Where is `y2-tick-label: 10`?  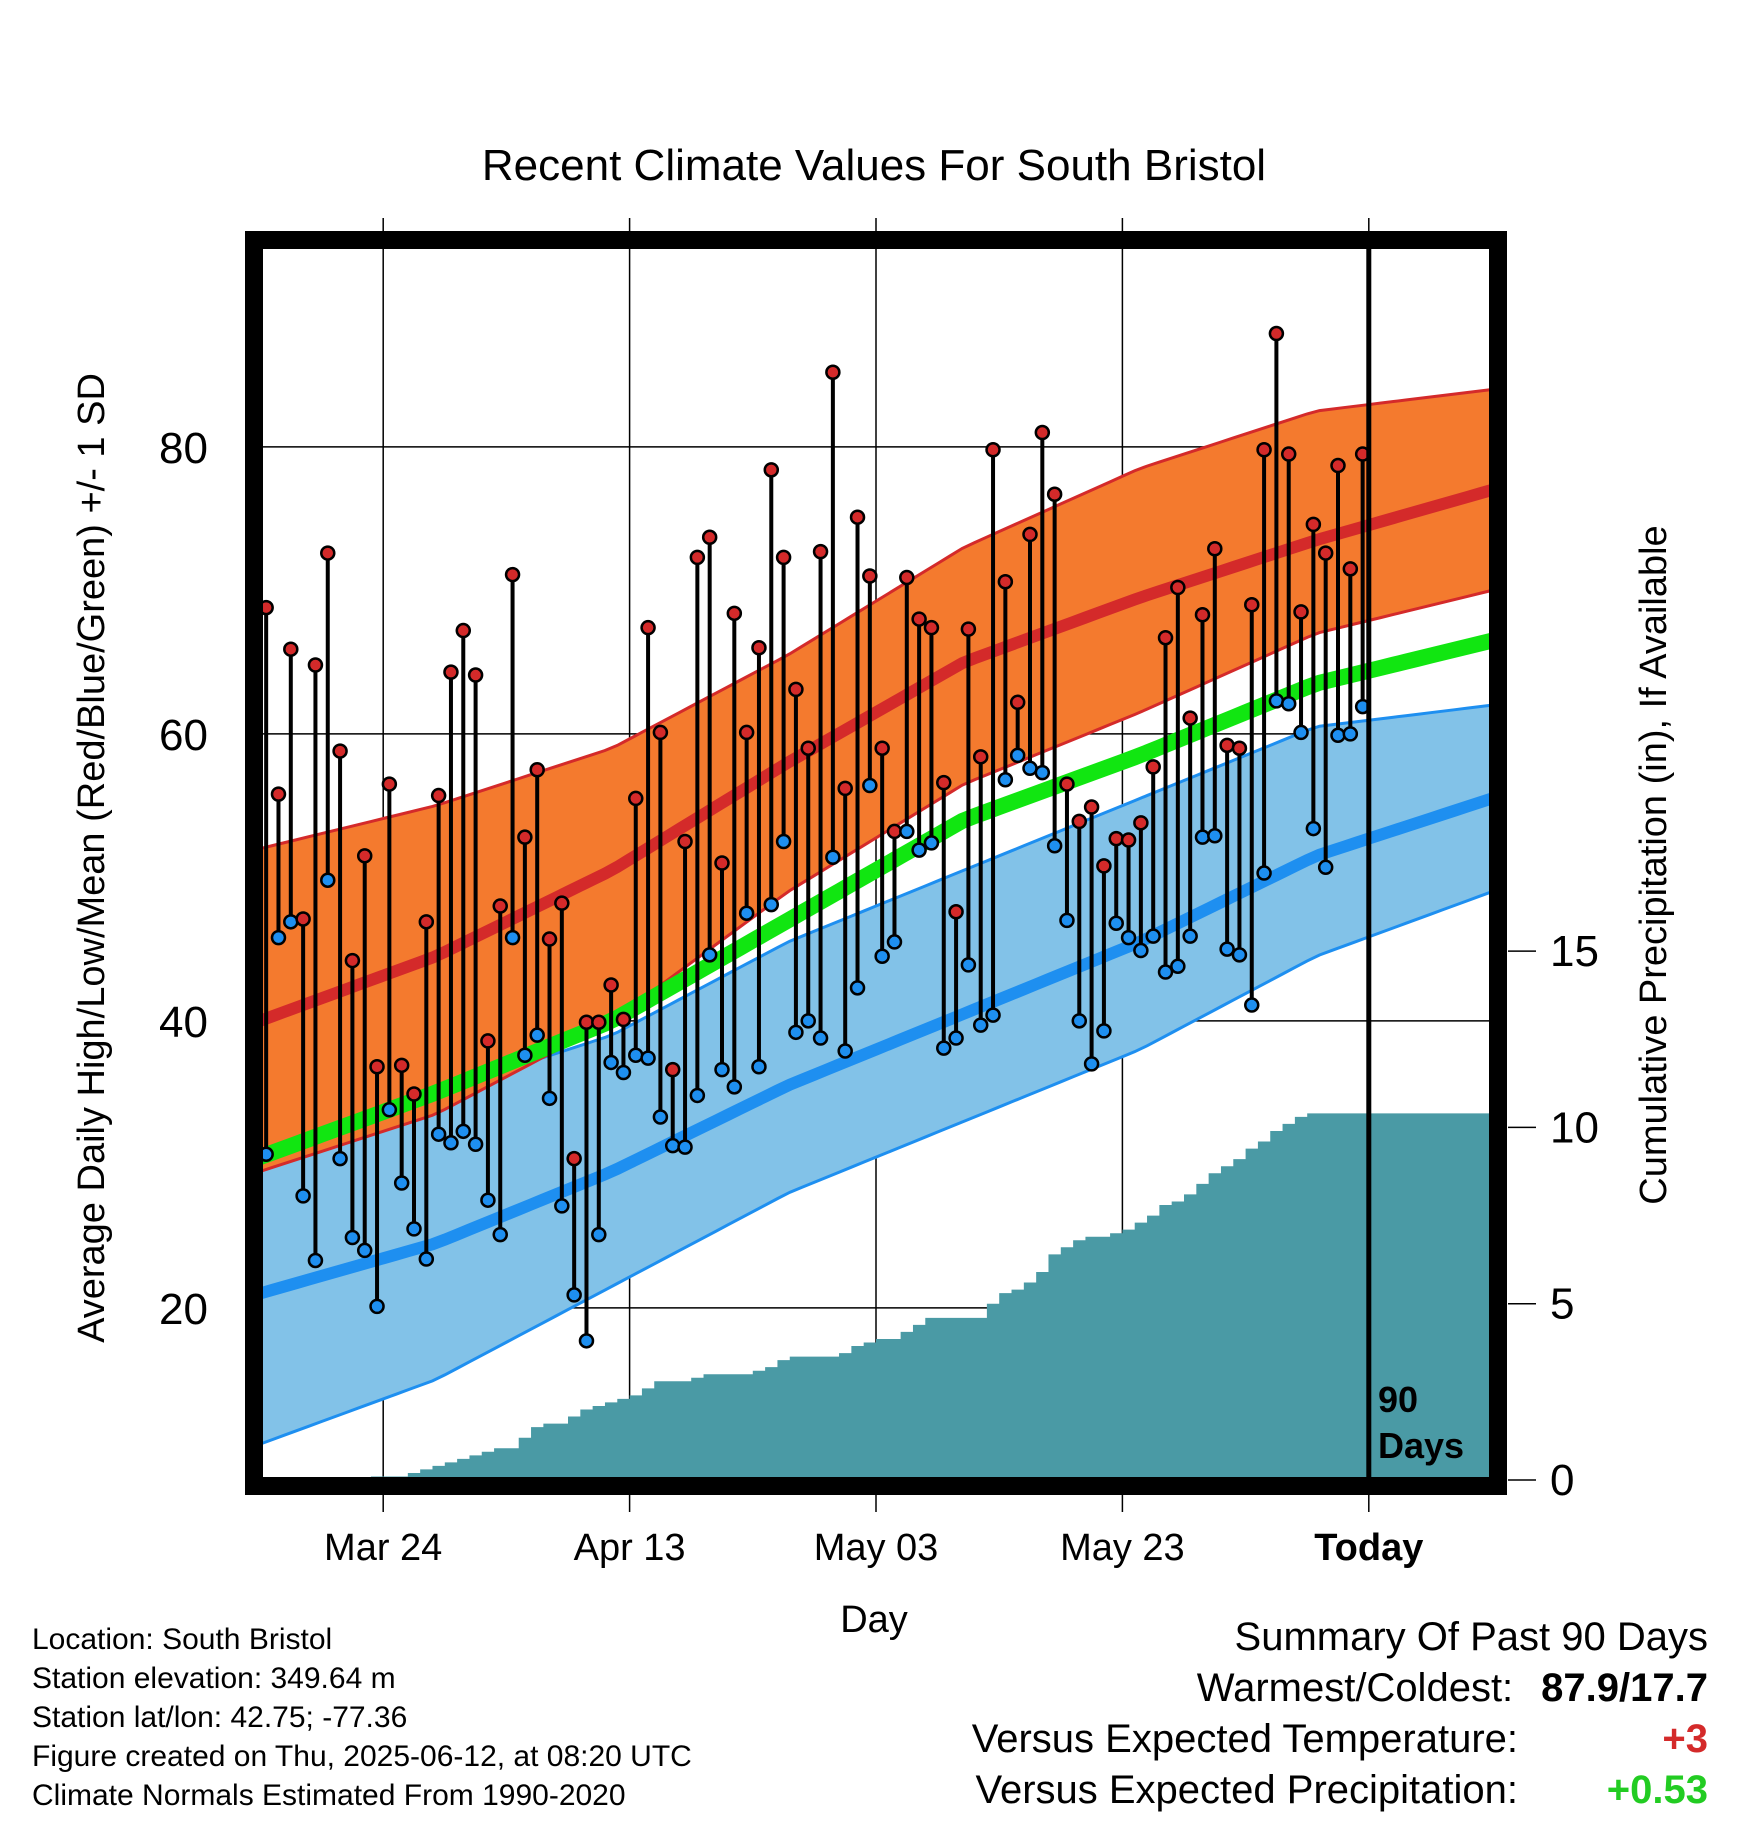
y2-tick-label: 10 is located at coordinates (1574, 1127).